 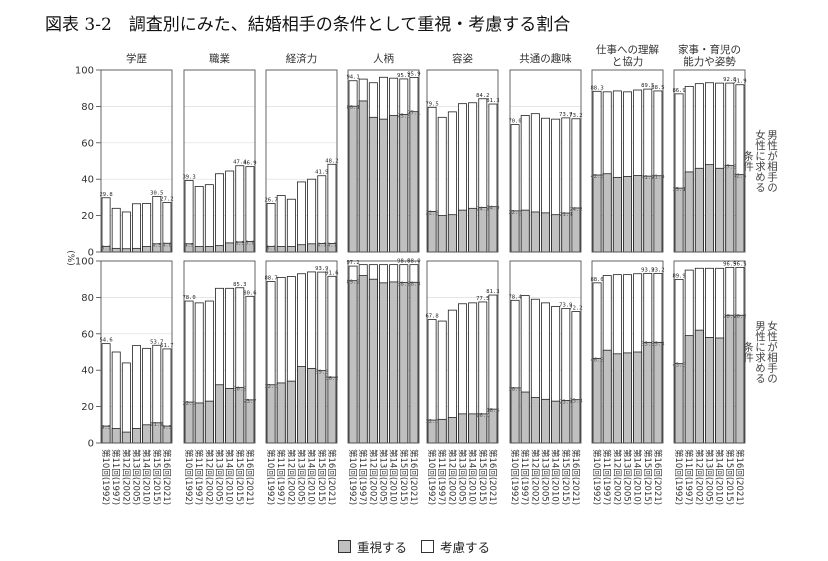 What do you see at coordinates (657, 178) in the screenshot?
I see `data-label-juushi: 41.9` at bounding box center [657, 178].